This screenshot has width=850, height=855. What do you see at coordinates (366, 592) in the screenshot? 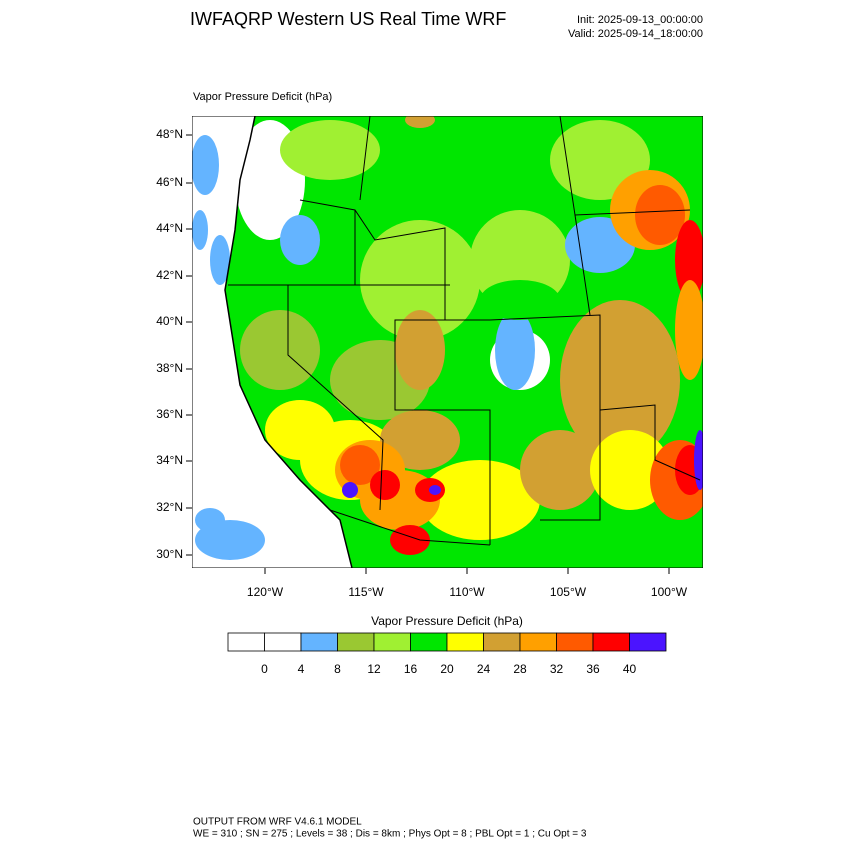
I see `lon-tick-label: 115°W` at bounding box center [366, 592].